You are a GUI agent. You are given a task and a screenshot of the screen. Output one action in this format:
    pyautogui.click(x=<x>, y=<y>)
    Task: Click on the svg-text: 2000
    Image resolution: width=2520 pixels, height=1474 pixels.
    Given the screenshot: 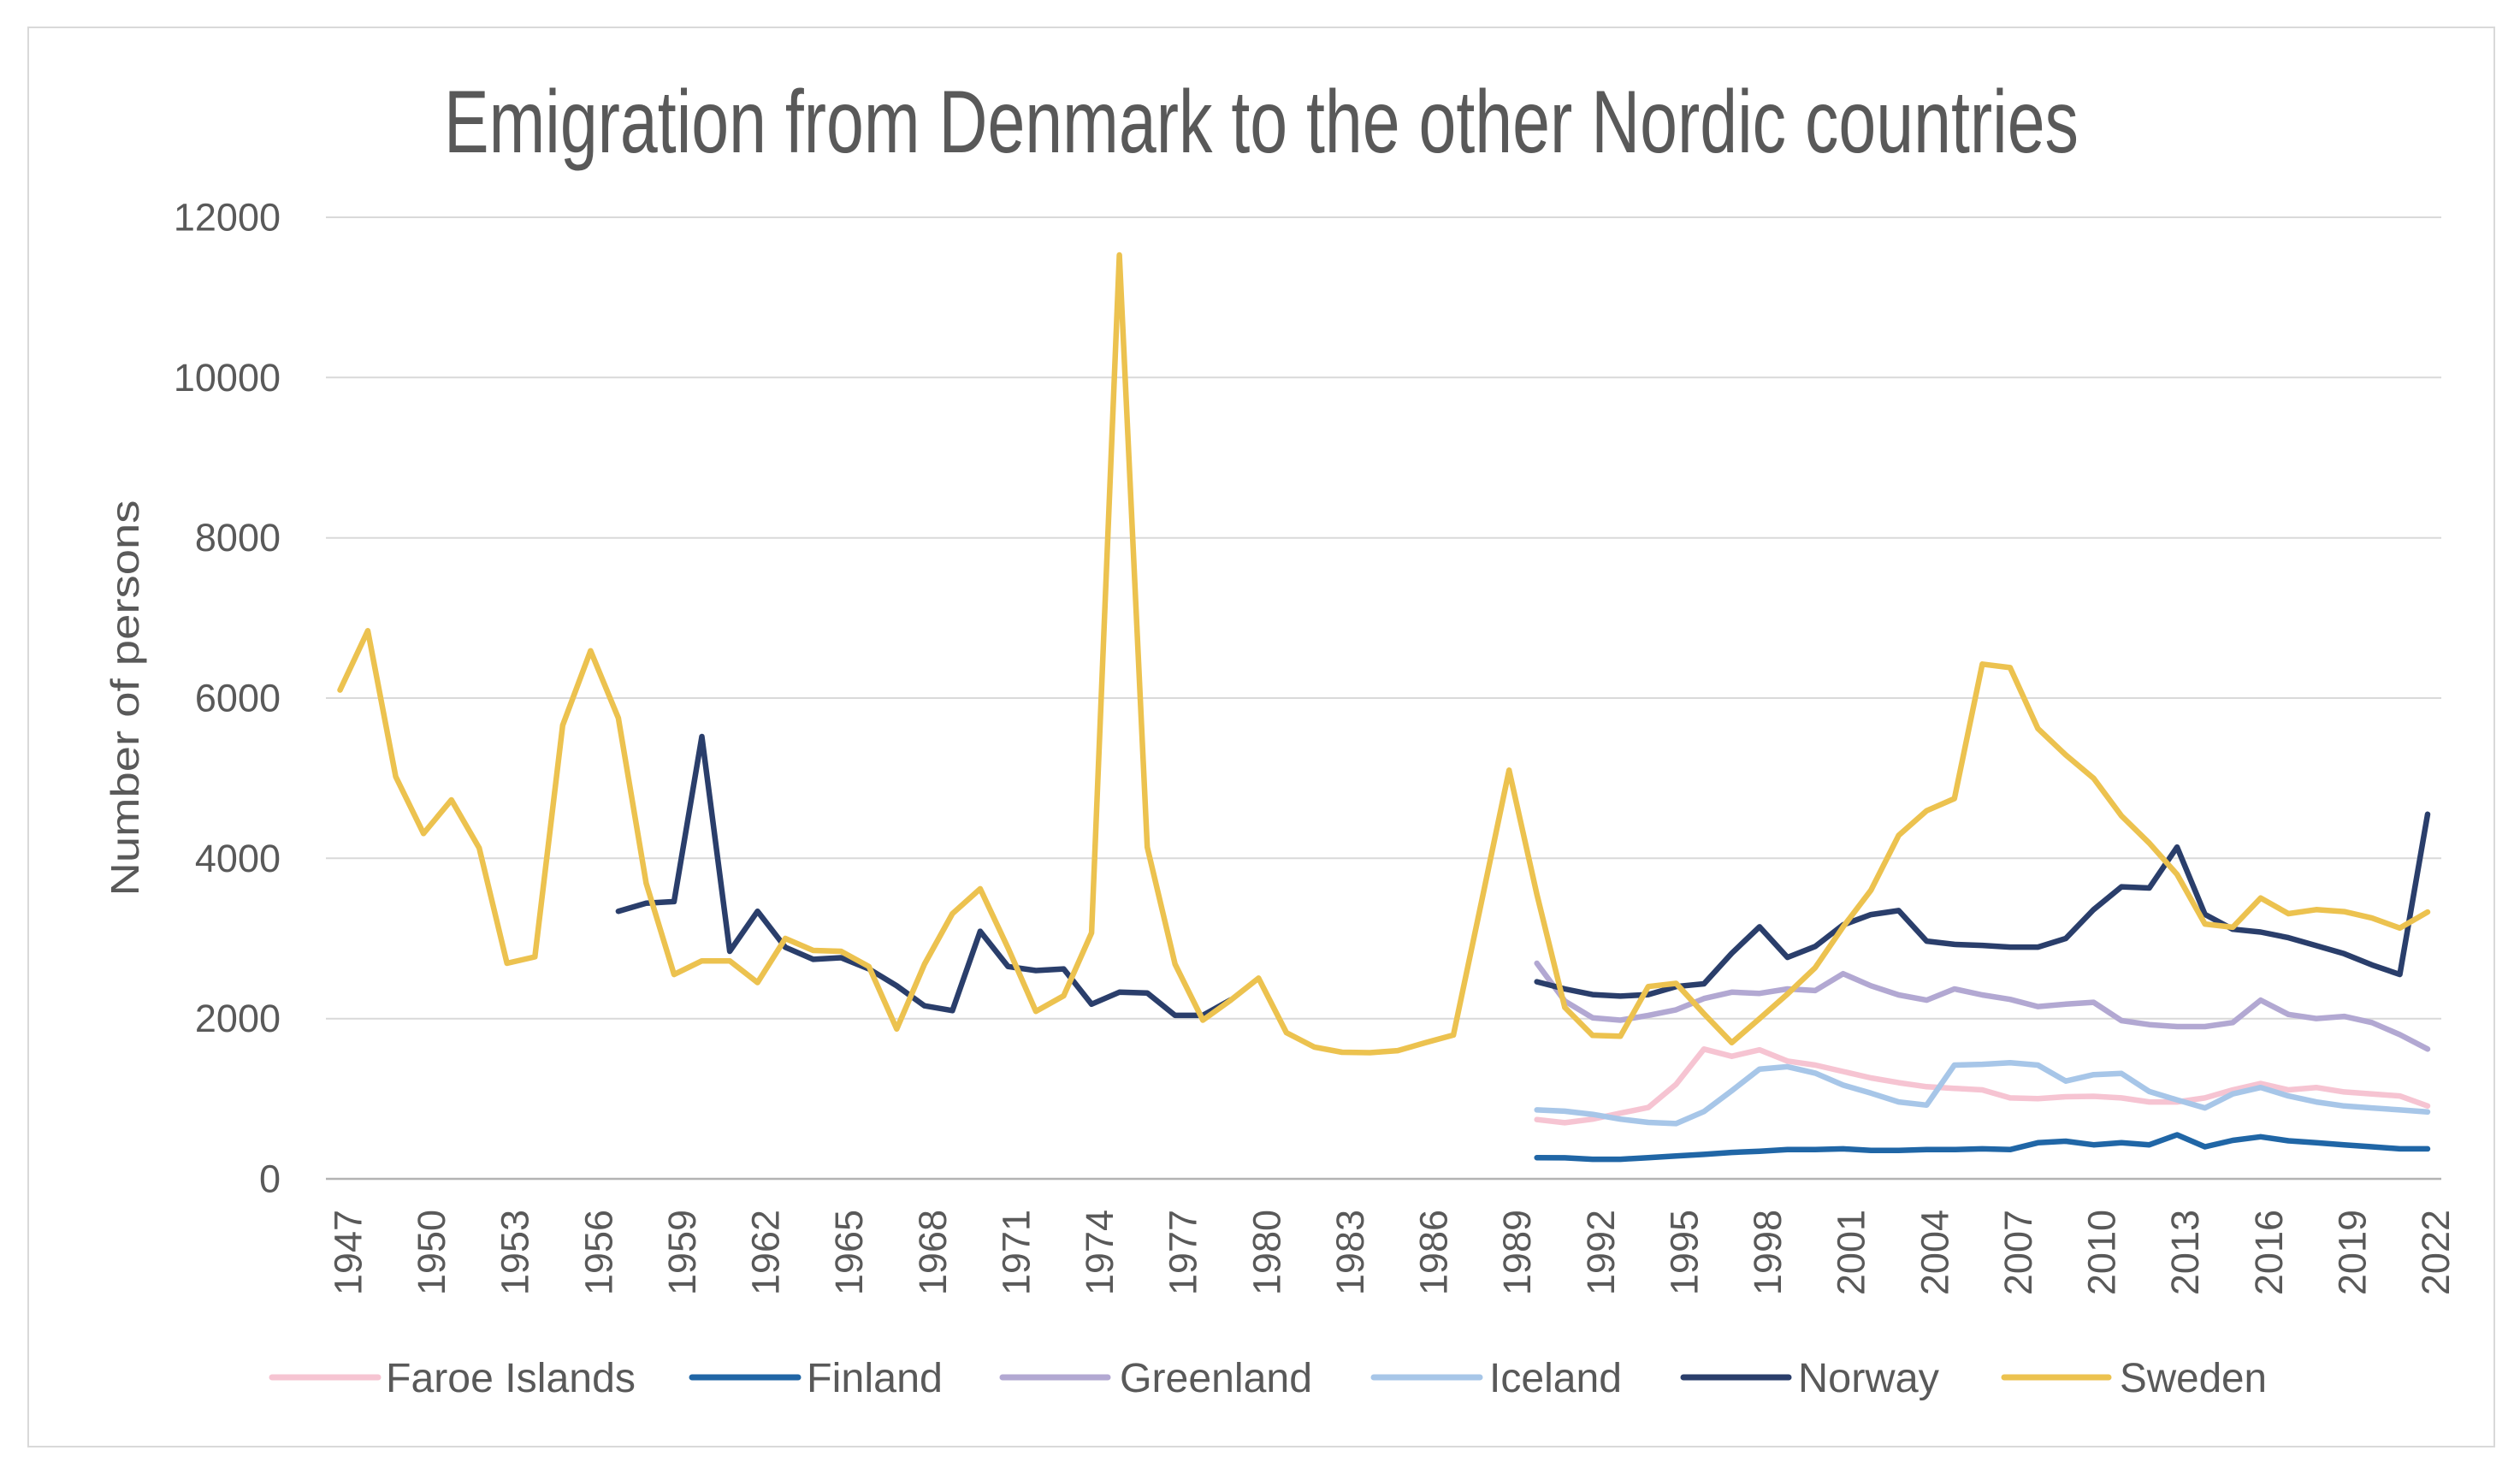 What is the action you would take?
    pyautogui.click(x=238, y=1018)
    